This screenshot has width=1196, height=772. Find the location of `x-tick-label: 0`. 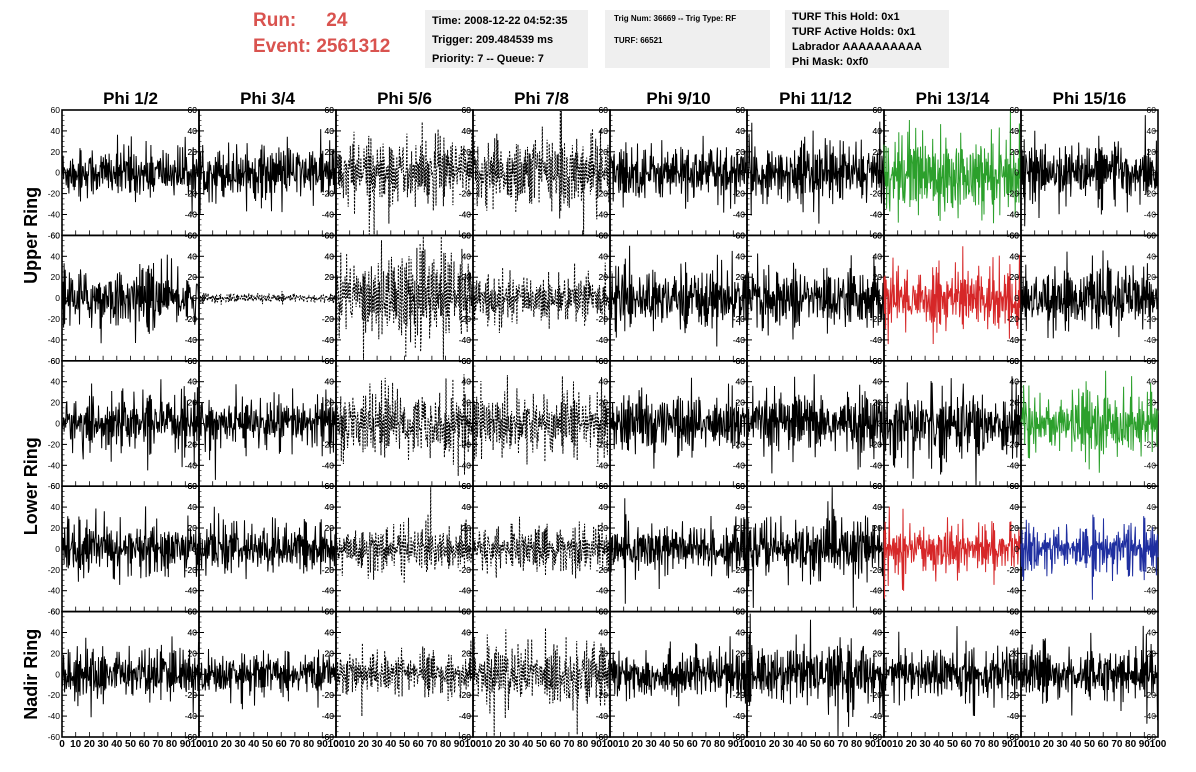

x-tick-label: 0 is located at coordinates (199, 744).